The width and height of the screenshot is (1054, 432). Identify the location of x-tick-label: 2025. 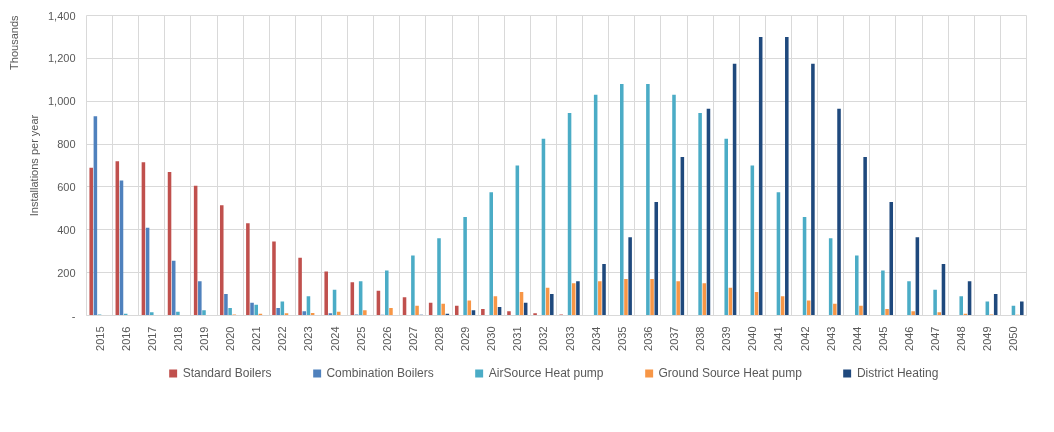
(360, 338).